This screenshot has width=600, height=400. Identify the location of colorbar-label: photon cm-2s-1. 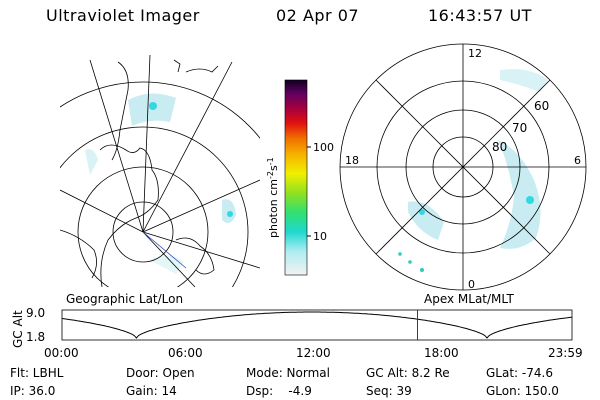
(273, 197).